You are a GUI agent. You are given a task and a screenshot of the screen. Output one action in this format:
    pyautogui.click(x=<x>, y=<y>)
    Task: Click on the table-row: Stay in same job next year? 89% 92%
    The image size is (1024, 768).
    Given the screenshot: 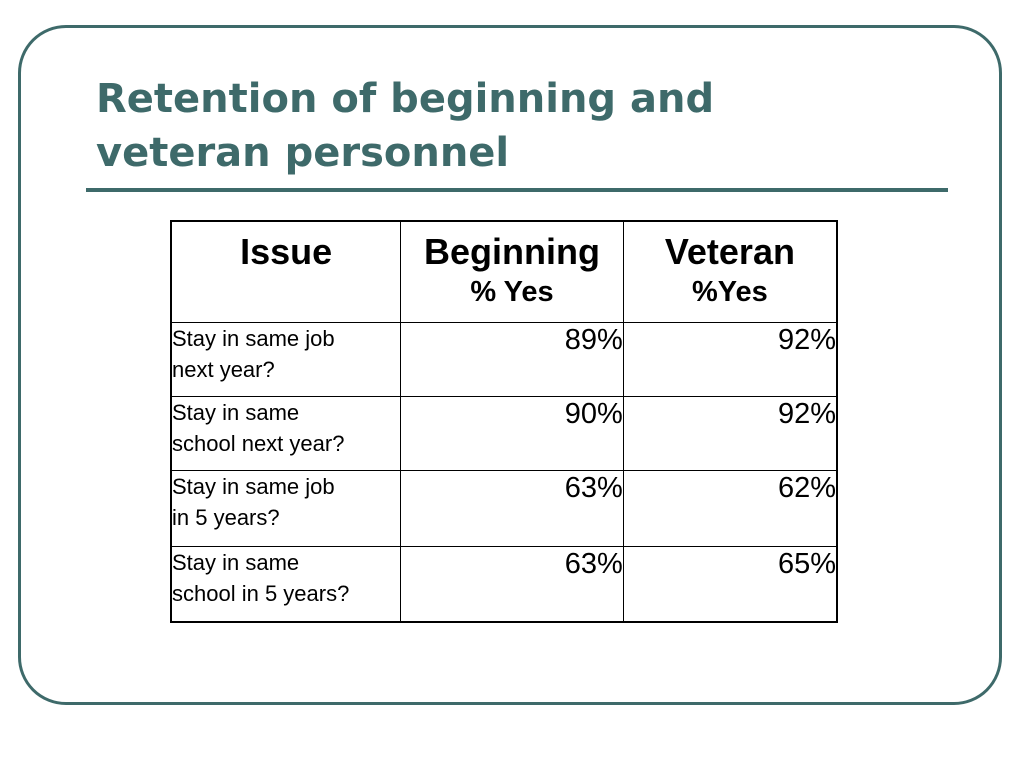 What is the action you would take?
    pyautogui.click(x=504, y=359)
    